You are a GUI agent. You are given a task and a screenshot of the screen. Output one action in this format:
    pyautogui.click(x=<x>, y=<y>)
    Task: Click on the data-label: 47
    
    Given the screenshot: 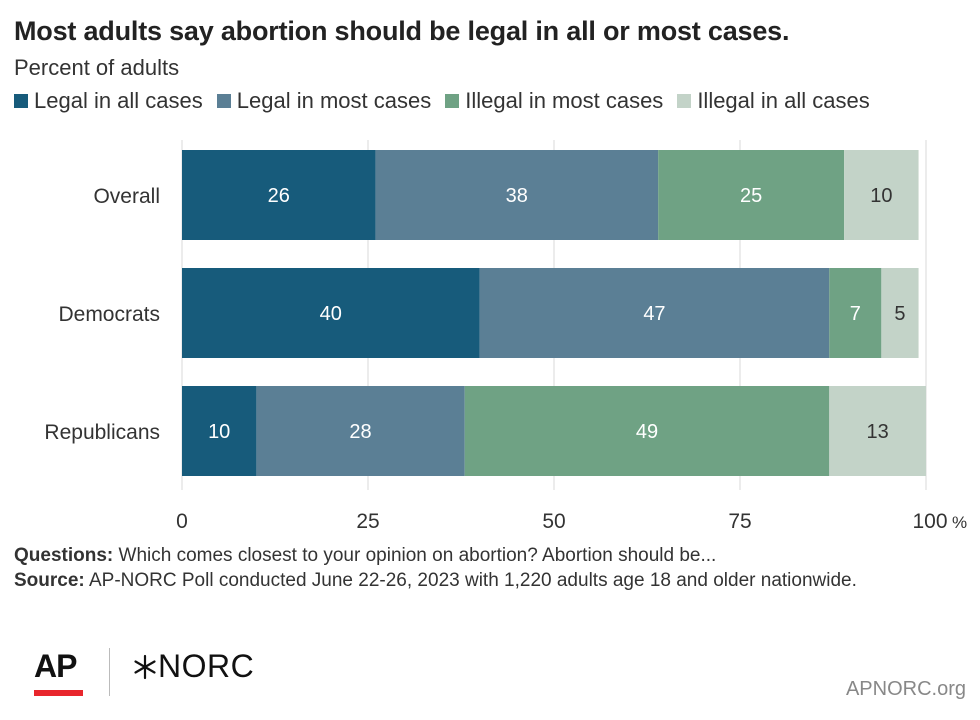 What is the action you would take?
    pyautogui.click(x=654, y=314)
    